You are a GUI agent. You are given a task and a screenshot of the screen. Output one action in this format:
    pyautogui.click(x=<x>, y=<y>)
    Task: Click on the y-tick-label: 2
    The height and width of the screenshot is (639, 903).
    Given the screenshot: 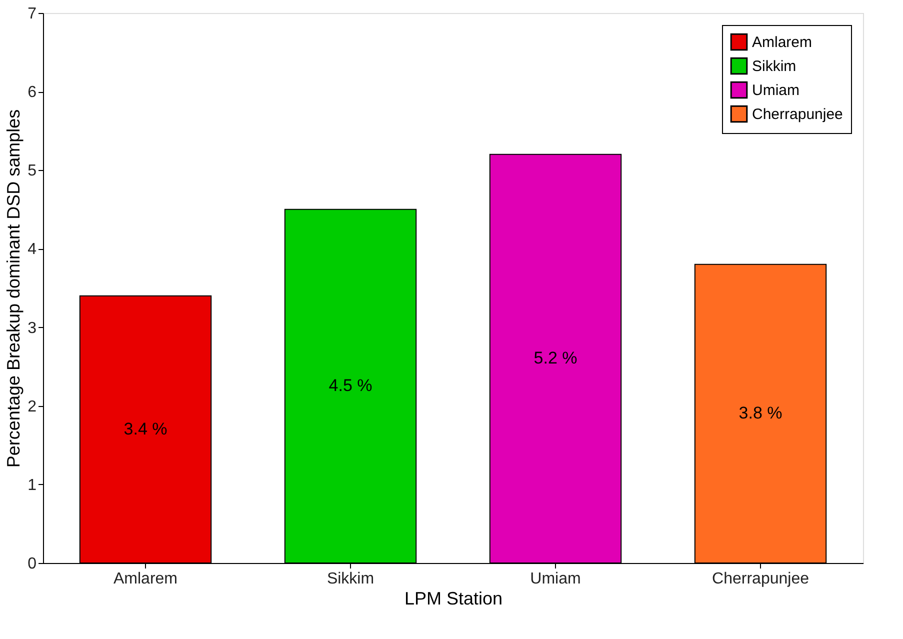 What is the action you would take?
    pyautogui.click(x=32, y=407)
    